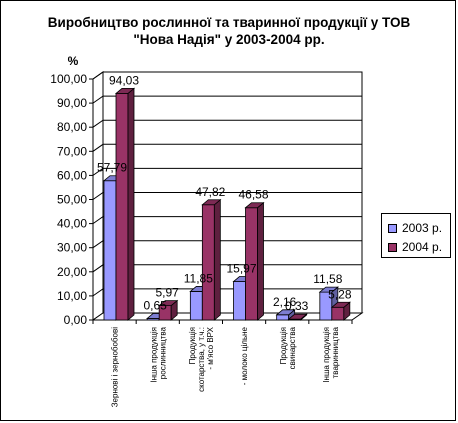 Image resolution: width=458 pixels, height=423 pixels. I want to click on legend-entry-2004: 2004 р., so click(415, 247).